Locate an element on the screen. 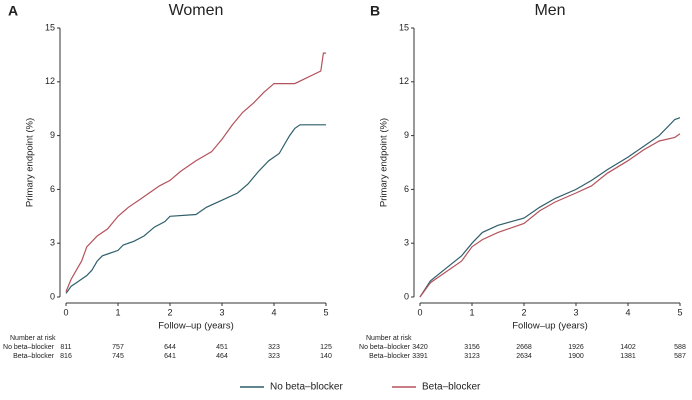 The width and height of the screenshot is (692, 400). risk-count: 140 is located at coordinates (326, 356).